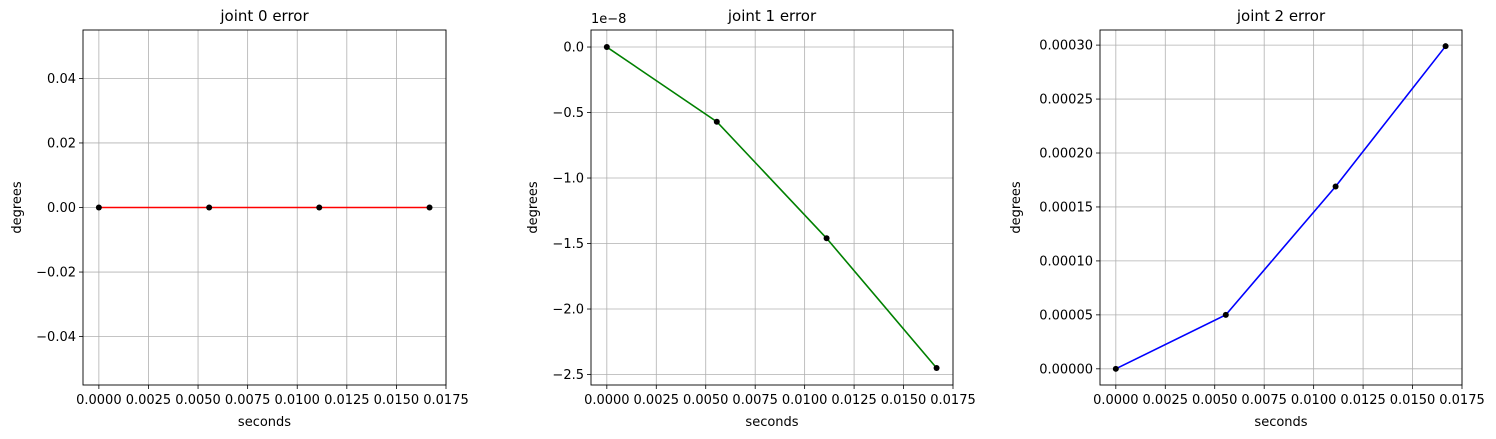  Describe the element at coordinates (56, 337) in the screenshot. I see `y-tick-label: −0.04` at that location.